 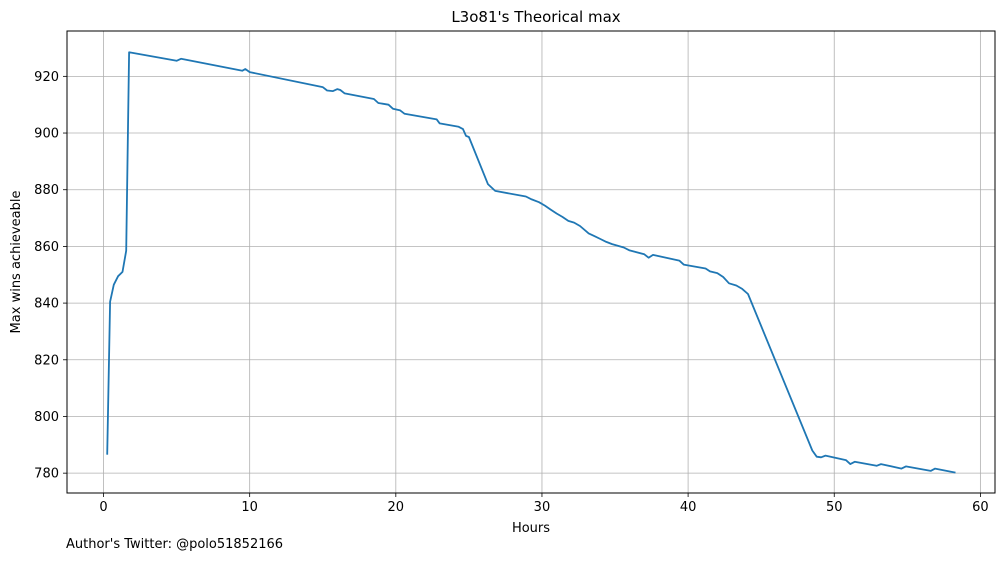 What do you see at coordinates (542, 507) in the screenshot?
I see `x-tick-label: 30` at bounding box center [542, 507].